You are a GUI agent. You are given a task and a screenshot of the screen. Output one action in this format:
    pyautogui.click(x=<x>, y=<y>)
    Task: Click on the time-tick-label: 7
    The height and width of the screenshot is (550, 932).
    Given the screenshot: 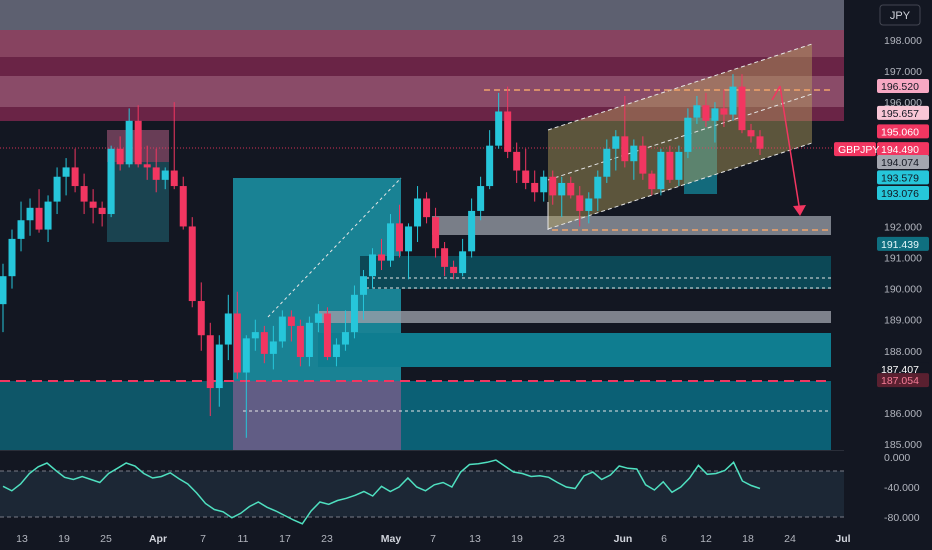 What is the action you would take?
    pyautogui.click(x=203, y=539)
    